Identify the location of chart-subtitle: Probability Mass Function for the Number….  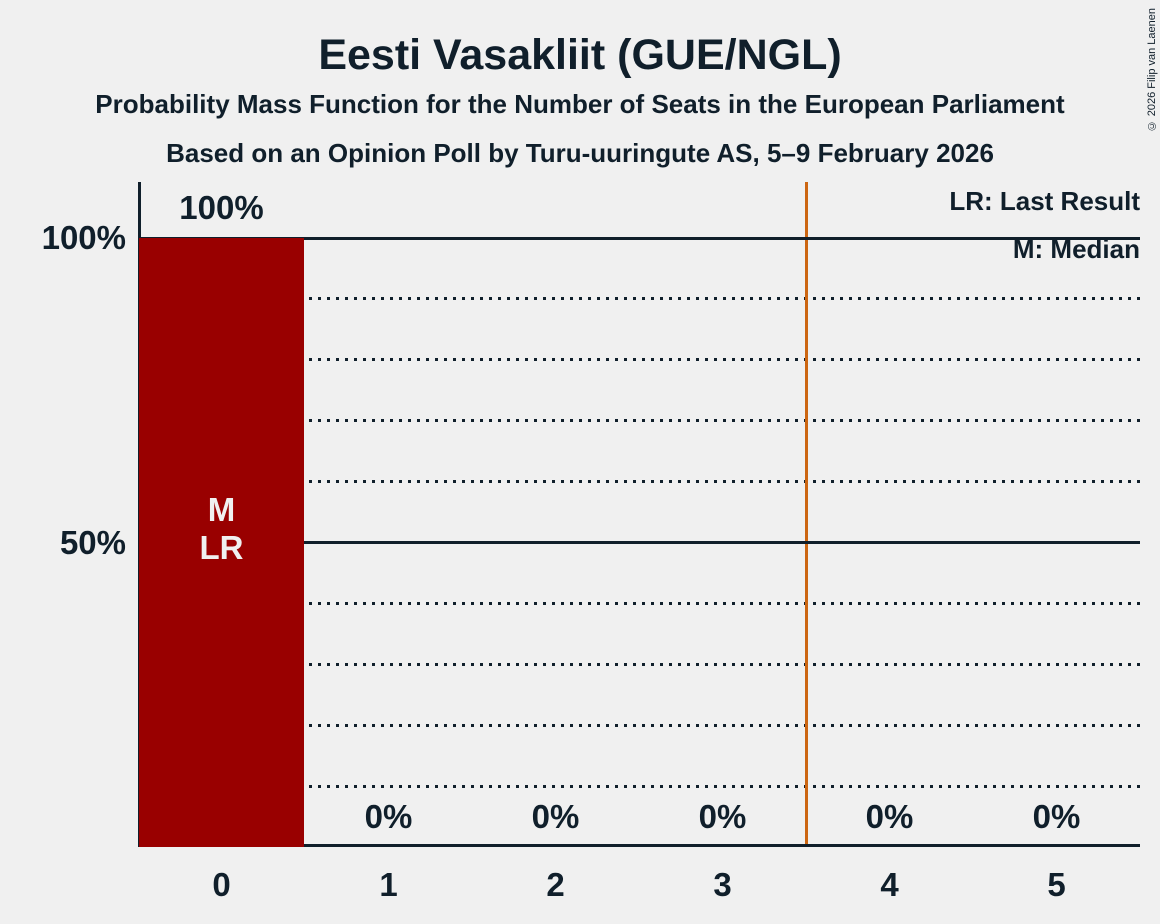
(580, 104).